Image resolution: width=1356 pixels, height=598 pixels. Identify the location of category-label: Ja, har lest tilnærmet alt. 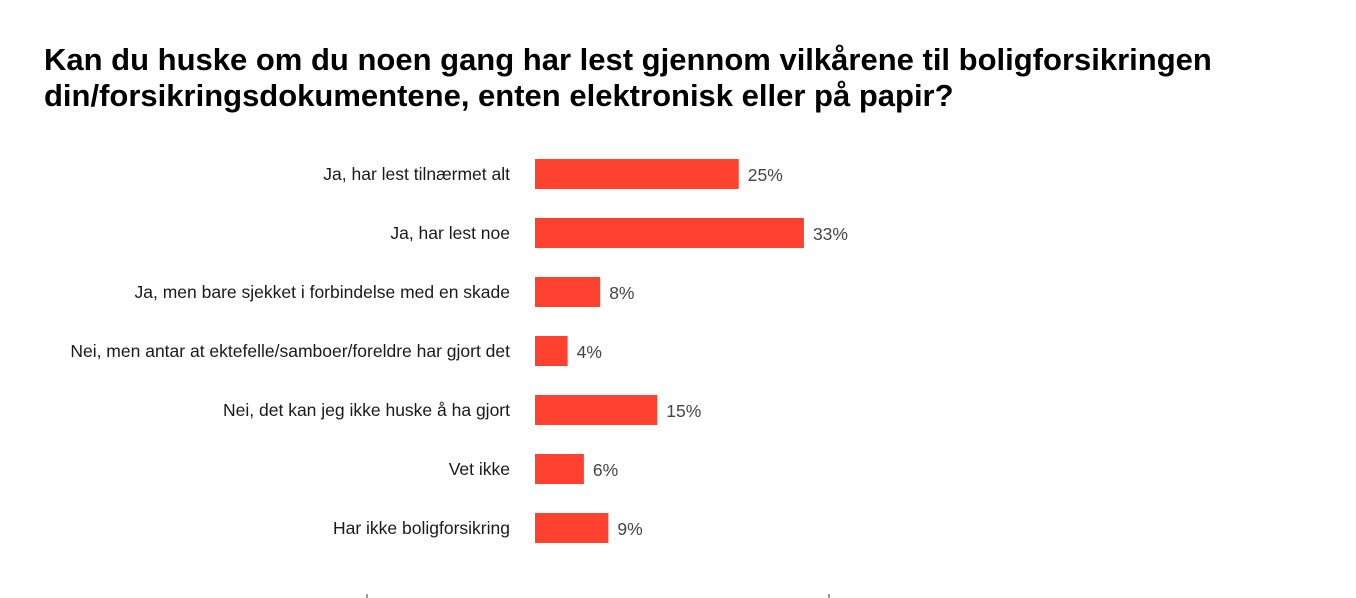
(416, 174).